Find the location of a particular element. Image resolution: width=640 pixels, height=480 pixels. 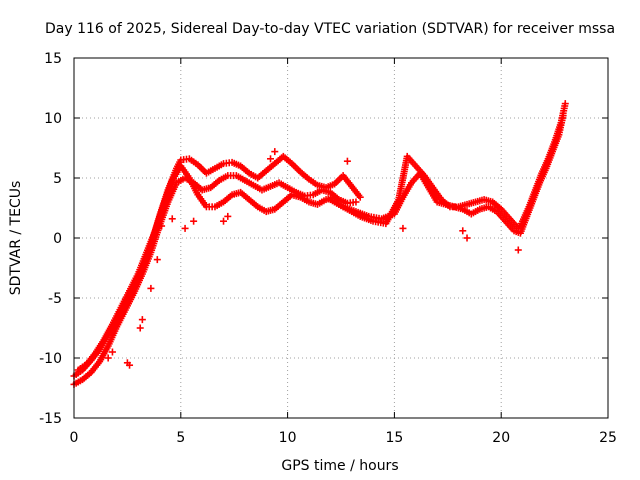

x-tick-label: 15 is located at coordinates (394, 438).